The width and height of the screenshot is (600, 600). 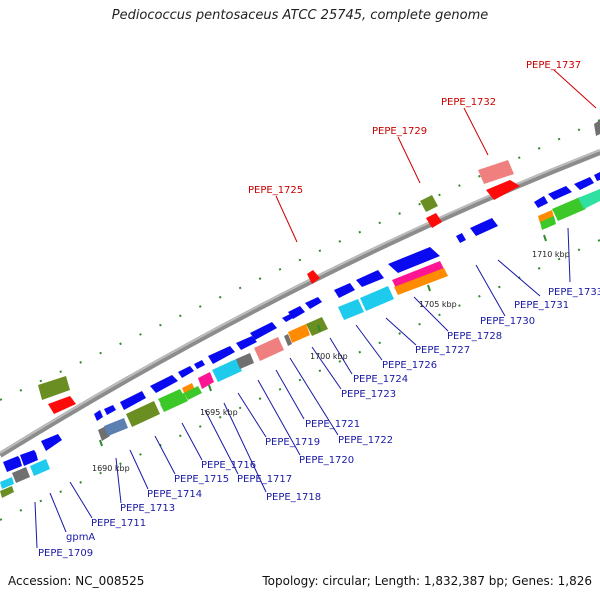 I want to click on gene-label: PEPE_1724, so click(x=380, y=379).